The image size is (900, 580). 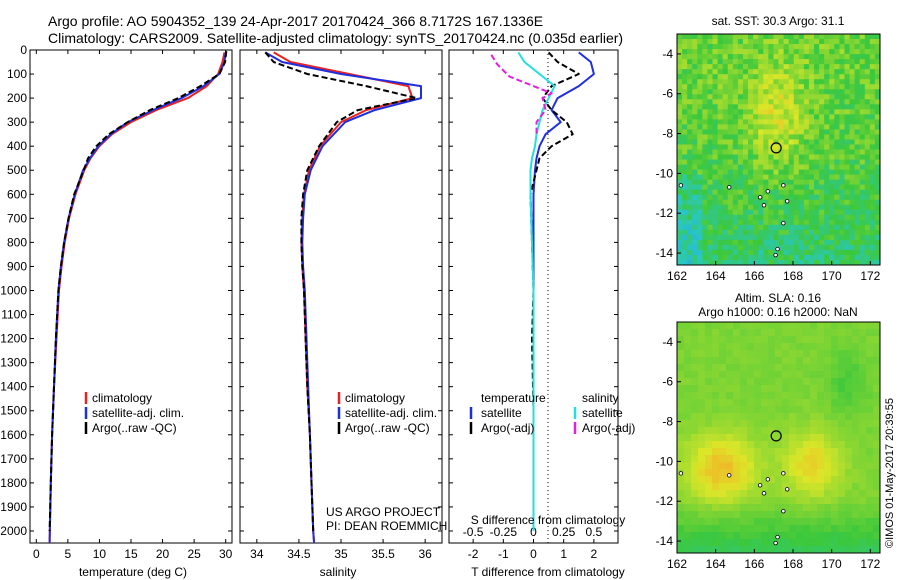 I want to click on s-tick-label: 0, so click(x=533, y=532).